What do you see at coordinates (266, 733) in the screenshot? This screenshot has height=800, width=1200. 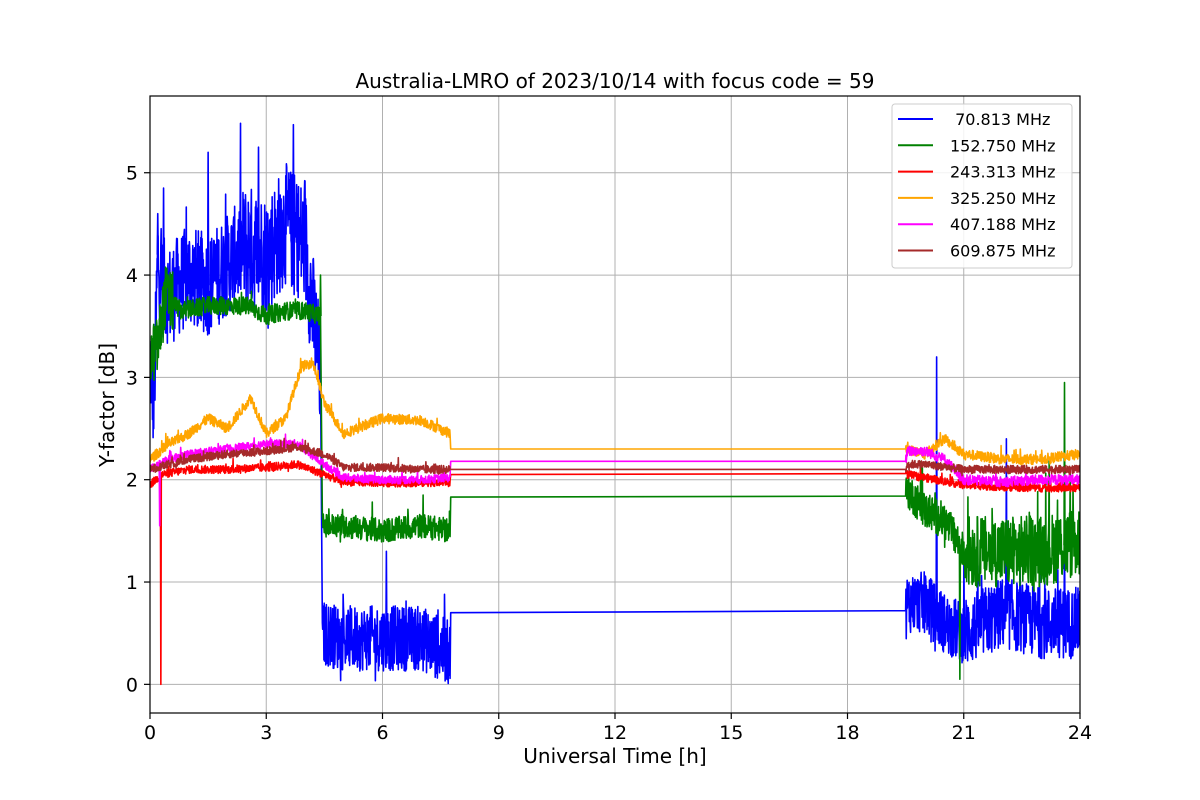 I see `x-tick-label: 3` at bounding box center [266, 733].